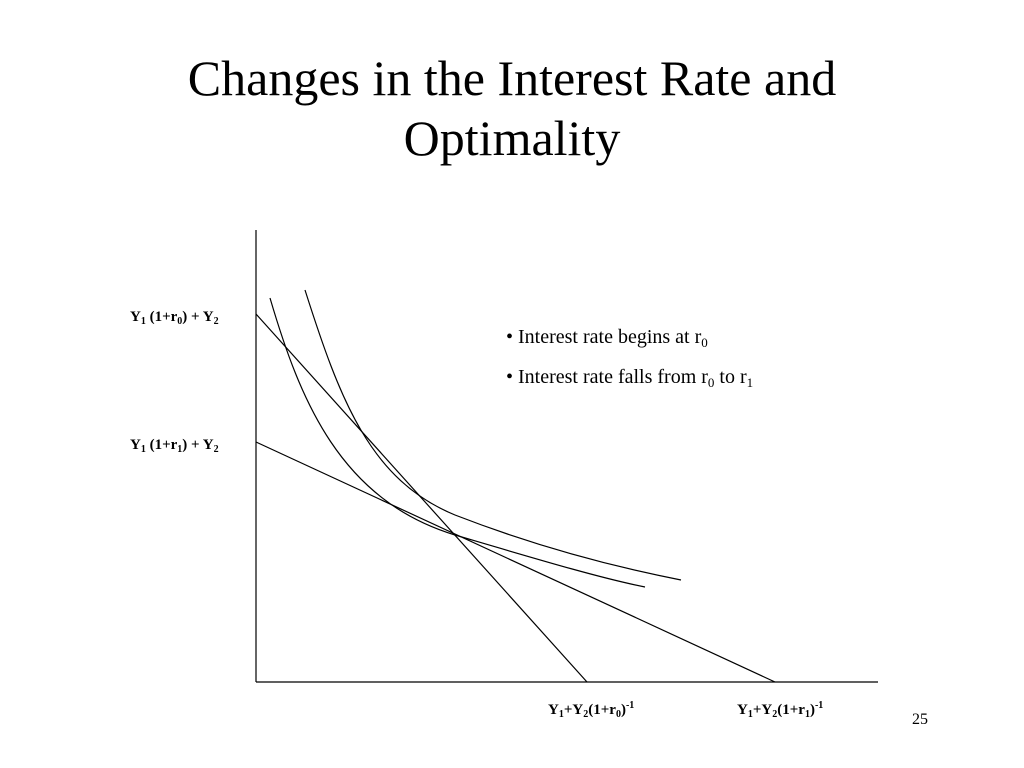 This screenshot has height=768, width=1024. Describe the element at coordinates (457, 442) in the screenshot. I see `indifference-curve-lower` at that location.